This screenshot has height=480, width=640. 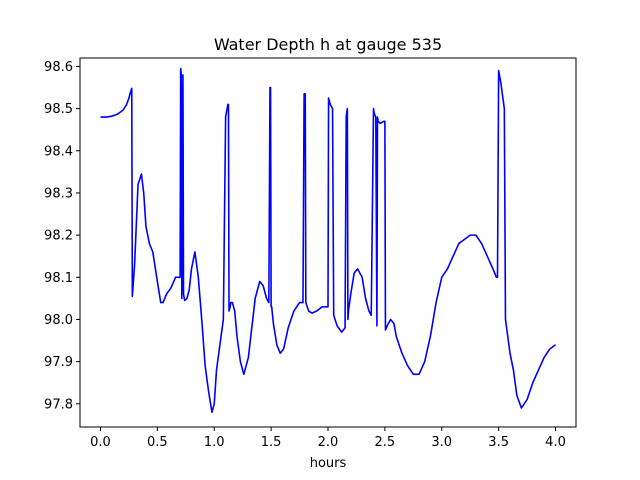 What do you see at coordinates (58, 236) in the screenshot?
I see `y-tick-label: 98.2` at bounding box center [58, 236].